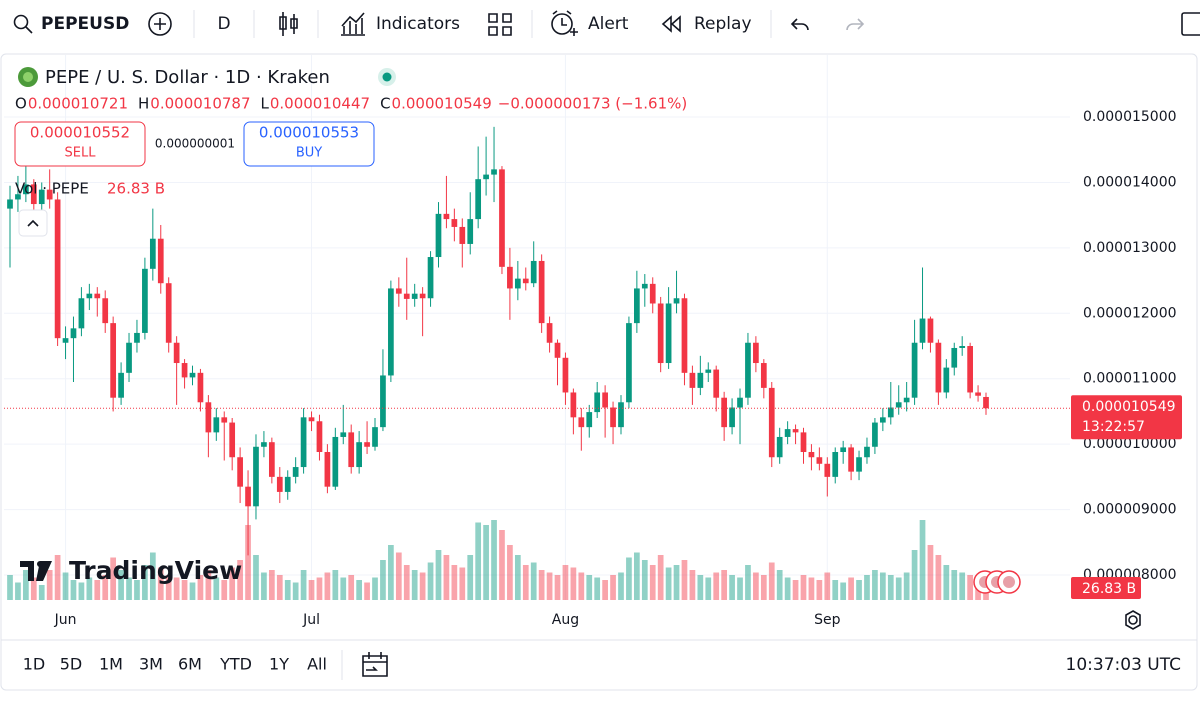 Image resolution: width=1200 pixels, height=702 pixels. I want to click on range-button: 1Y, so click(279, 664).